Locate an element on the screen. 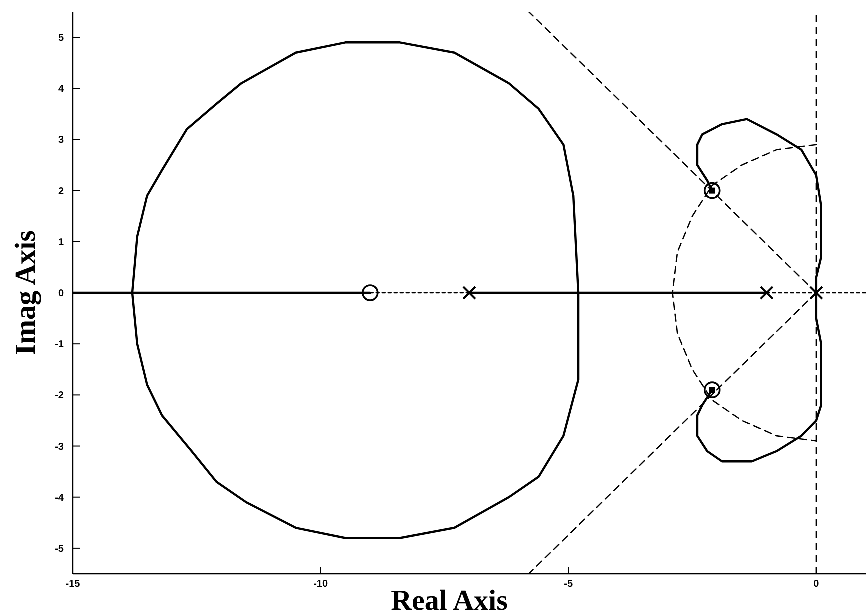 The height and width of the screenshot is (616, 866). y-tick-label: 3 is located at coordinates (61, 140).